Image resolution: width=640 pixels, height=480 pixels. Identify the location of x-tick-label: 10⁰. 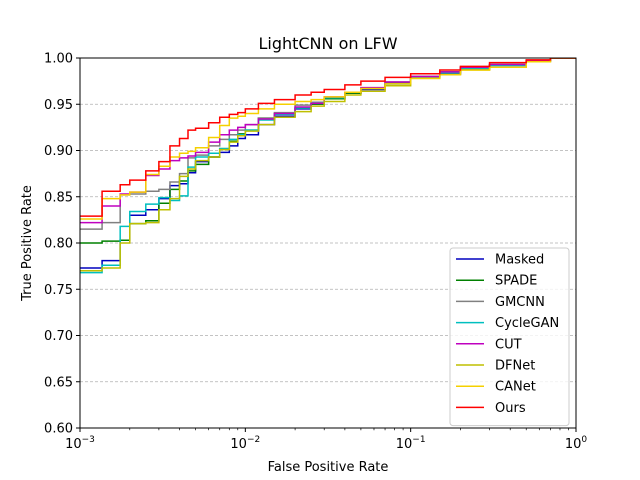
(576, 443).